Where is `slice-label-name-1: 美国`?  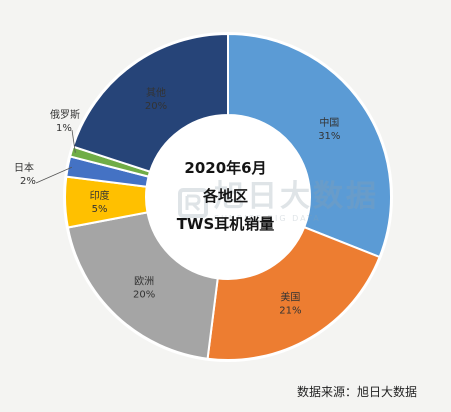
slice-label-name-1: 美国 is located at coordinates (290, 296).